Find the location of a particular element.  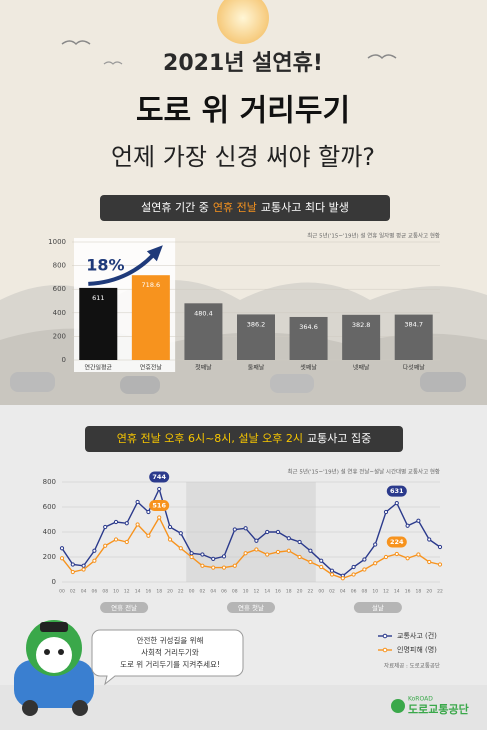

sun is located at coordinates (243, 22).